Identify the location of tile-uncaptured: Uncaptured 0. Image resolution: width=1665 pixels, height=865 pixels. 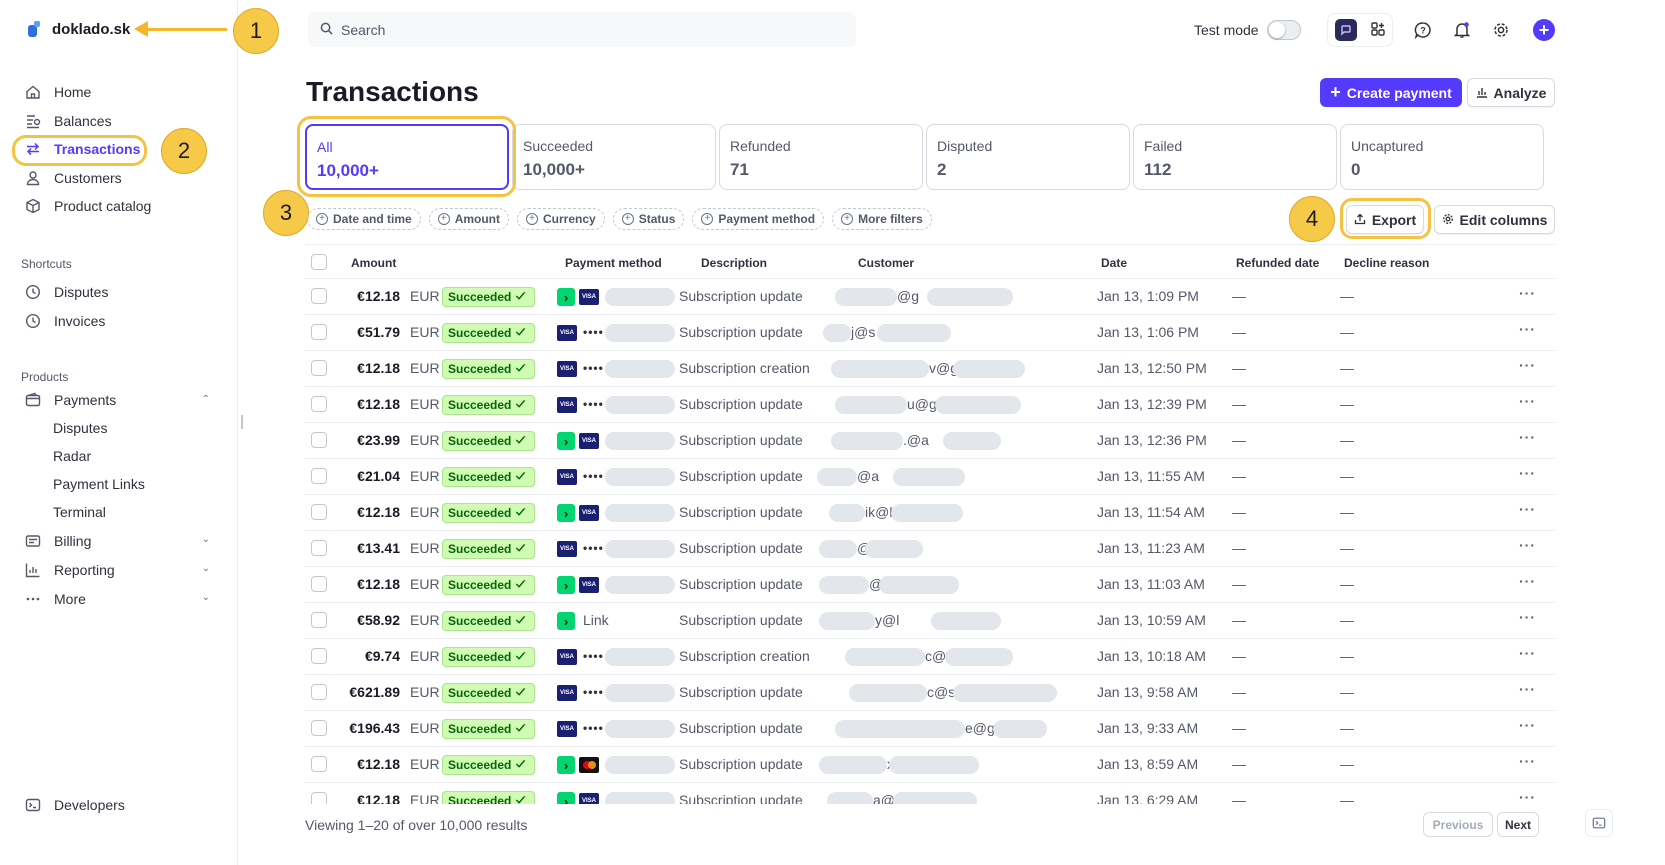
(1442, 157).